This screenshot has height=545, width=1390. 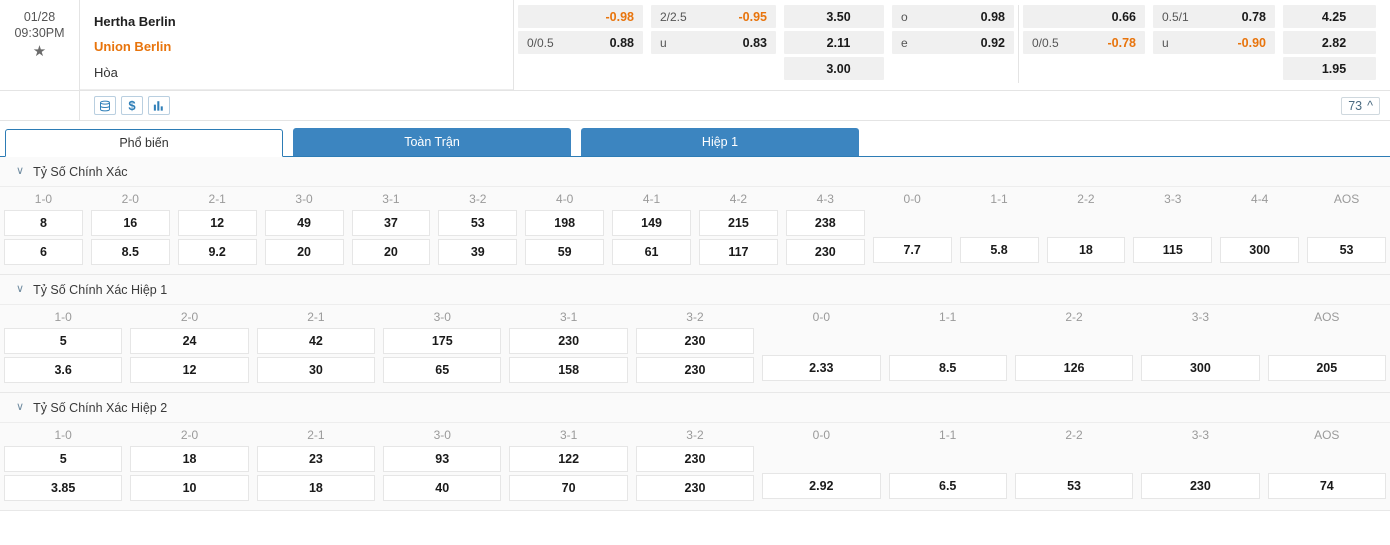 What do you see at coordinates (1214, 16) in the screenshot?
I see `odds-cell: 0.5/1 0.78` at bounding box center [1214, 16].